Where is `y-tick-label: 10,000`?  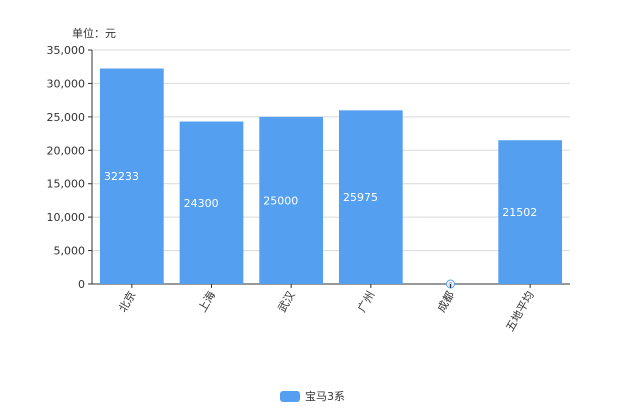
y-tick-label: 10,000 is located at coordinates (66, 217).